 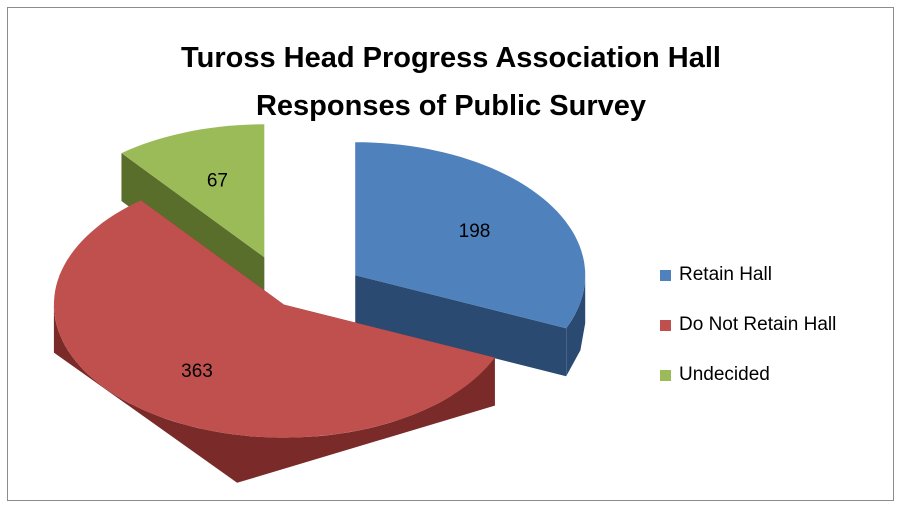 I want to click on legend-item-do-not-retain-hall: Do Not Retain Hall, so click(x=748, y=325).